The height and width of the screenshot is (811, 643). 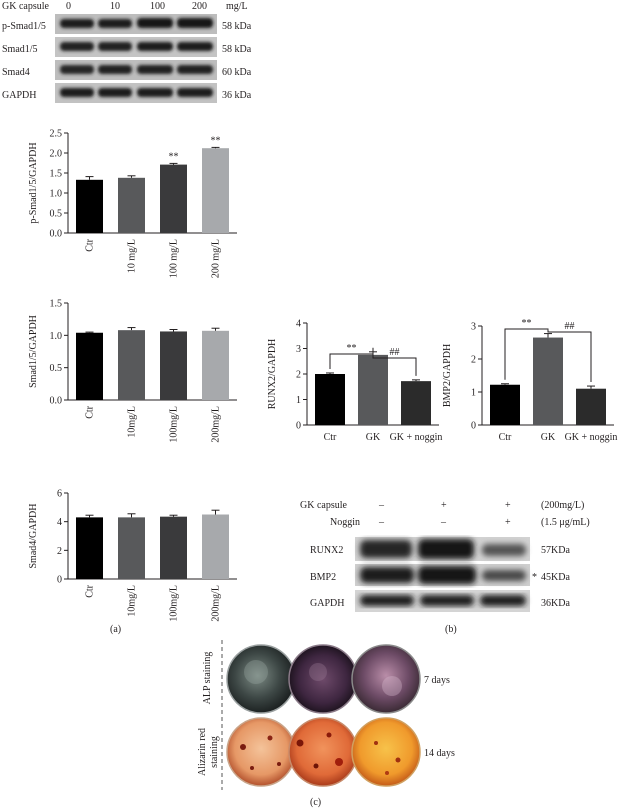 What do you see at coordinates (439, 753) in the screenshot?
I see `alizarin-time-label: 14 days` at bounding box center [439, 753].